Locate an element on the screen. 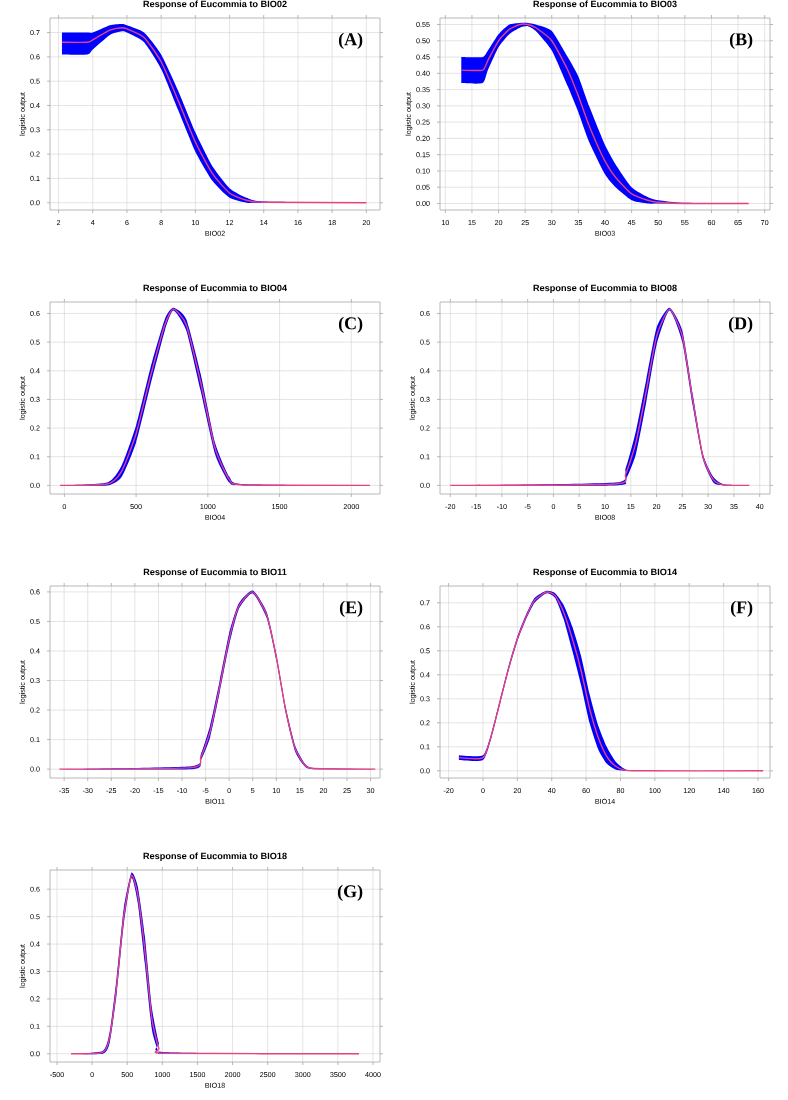 This screenshot has height=1100, width=788. annotation: (D) is located at coordinates (740, 324).